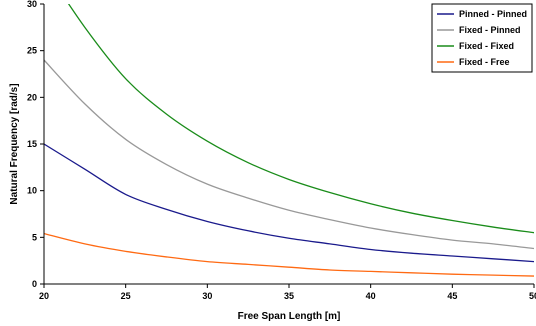  Describe the element at coordinates (126, 296) in the screenshot. I see `x-tick-label: 25` at that location.